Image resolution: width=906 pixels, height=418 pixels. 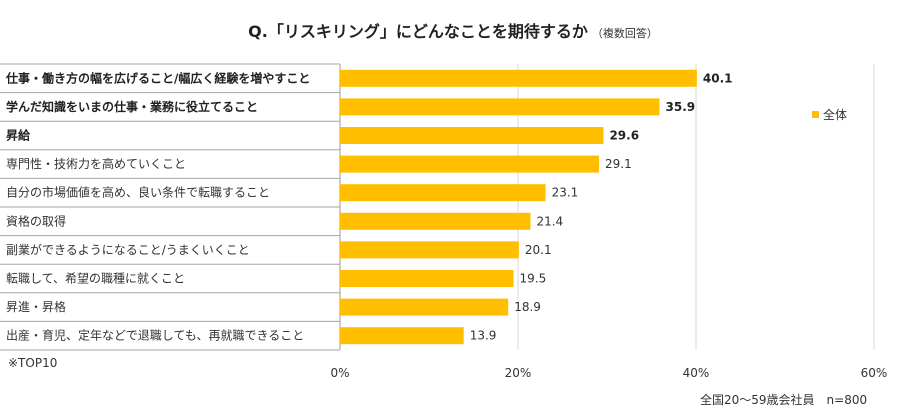 What do you see at coordinates (138, 192) in the screenshot?
I see `category-label: 自分の市場価値を高め、良い条件で転職すること` at bounding box center [138, 192].